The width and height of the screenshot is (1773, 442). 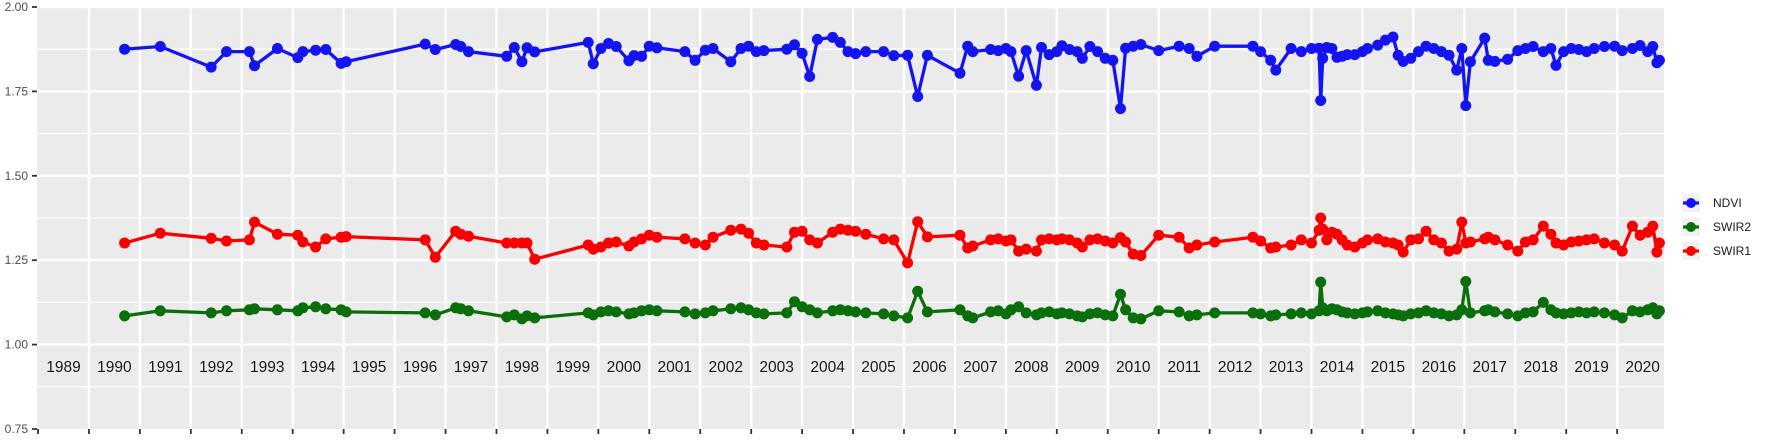 I want to click on swir2-line-point-icon, so click(x=1691, y=227).